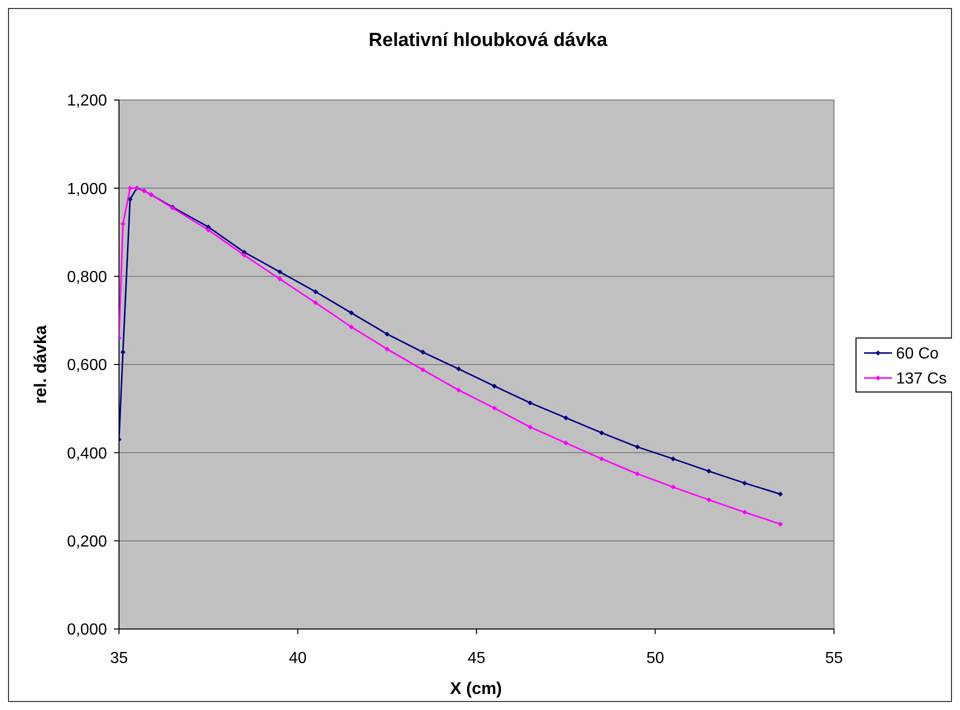 Image resolution: width=960 pixels, height=710 pixels. What do you see at coordinates (87, 101) in the screenshot?
I see `y-tick-label: 1,200` at bounding box center [87, 101].